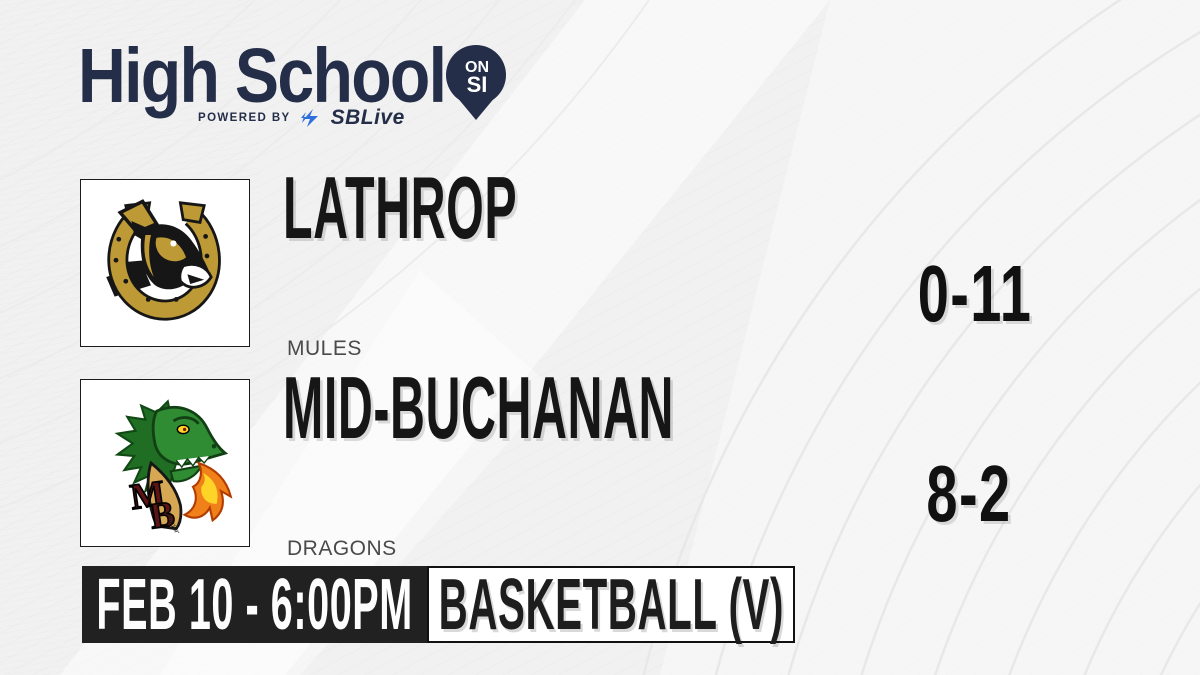 Image resolution: width=1200 pixels, height=675 pixels. I want to click on team-record: 0-11, so click(975, 293).